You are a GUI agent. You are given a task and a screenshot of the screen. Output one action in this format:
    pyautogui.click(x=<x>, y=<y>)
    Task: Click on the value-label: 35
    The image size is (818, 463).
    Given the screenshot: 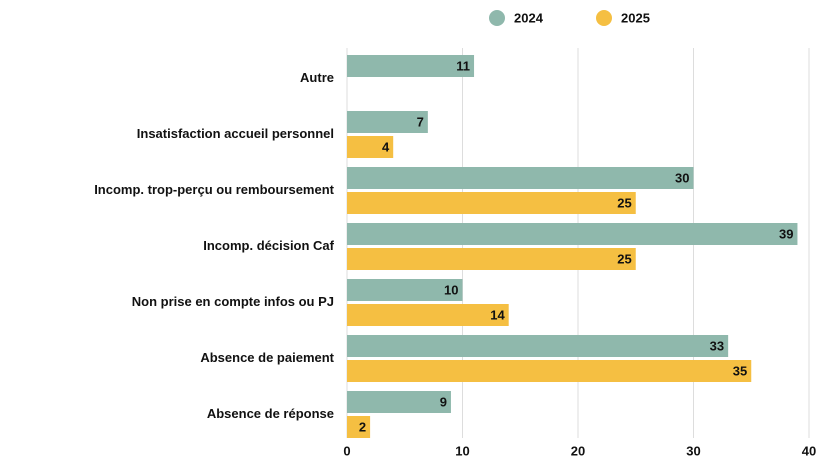 What is the action you would take?
    pyautogui.click(x=740, y=370)
    